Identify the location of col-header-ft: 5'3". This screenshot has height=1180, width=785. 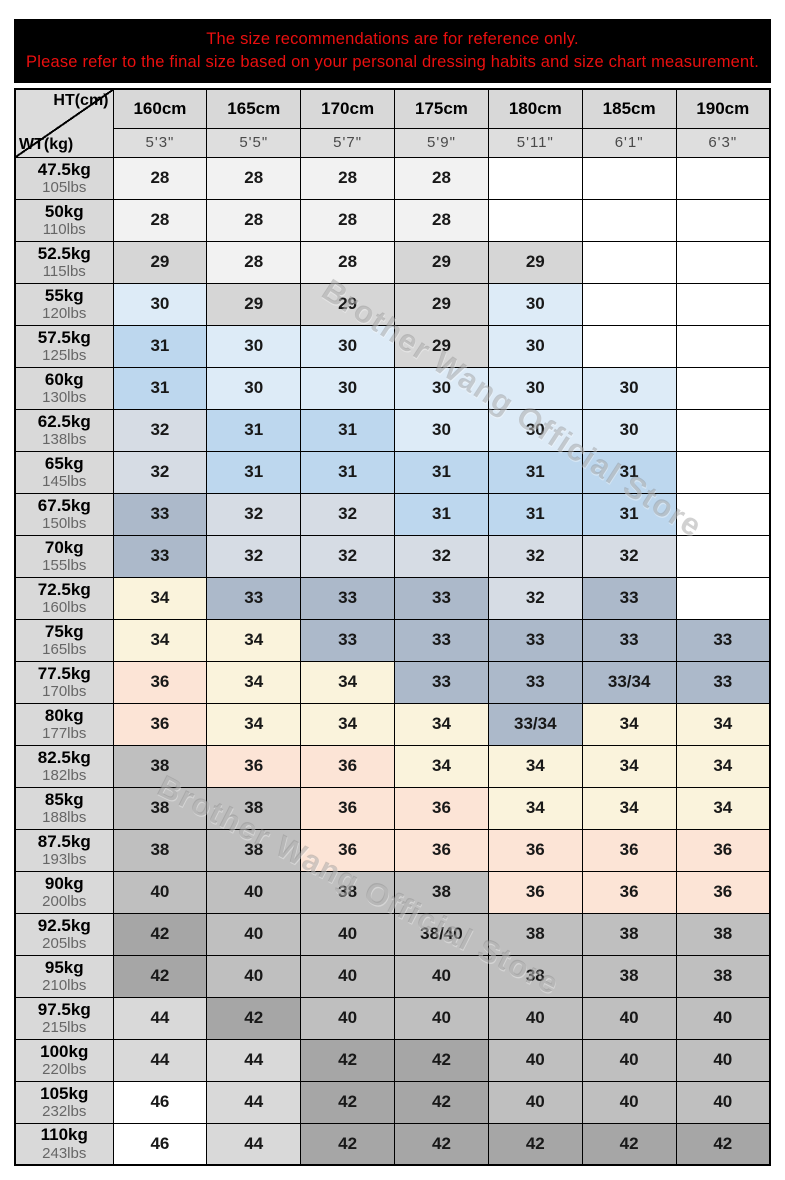
(160, 142).